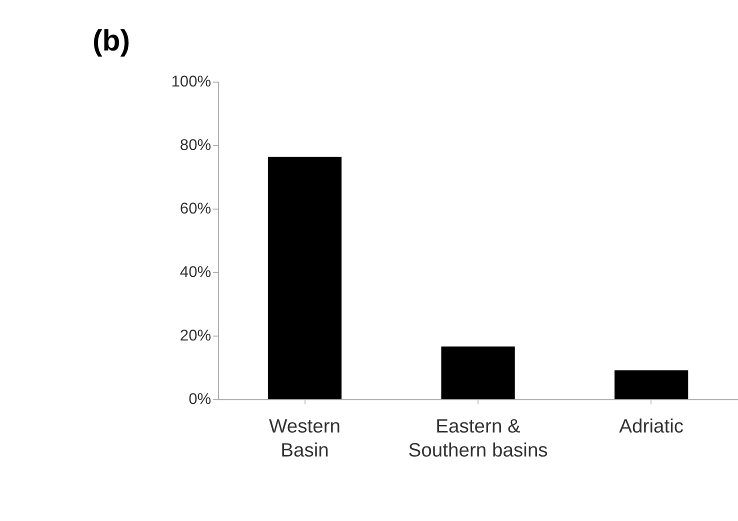  What do you see at coordinates (200, 399) in the screenshot?
I see `y-tick-label: 0%` at bounding box center [200, 399].